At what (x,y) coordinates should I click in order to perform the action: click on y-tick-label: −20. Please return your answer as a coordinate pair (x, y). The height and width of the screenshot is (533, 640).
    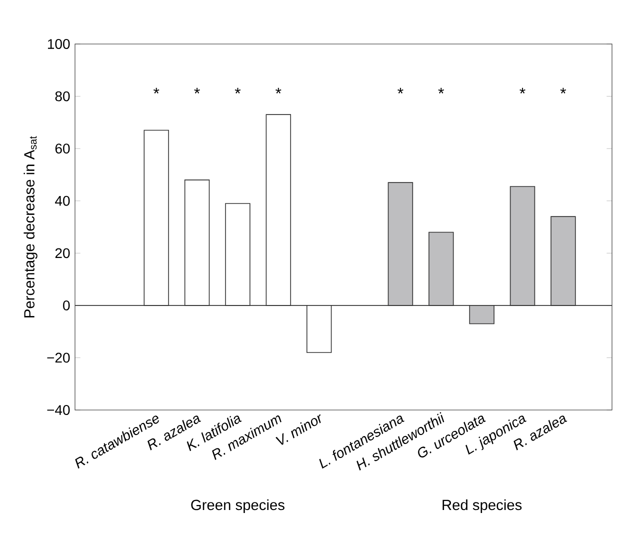
    Looking at the image, I should click on (58, 357).